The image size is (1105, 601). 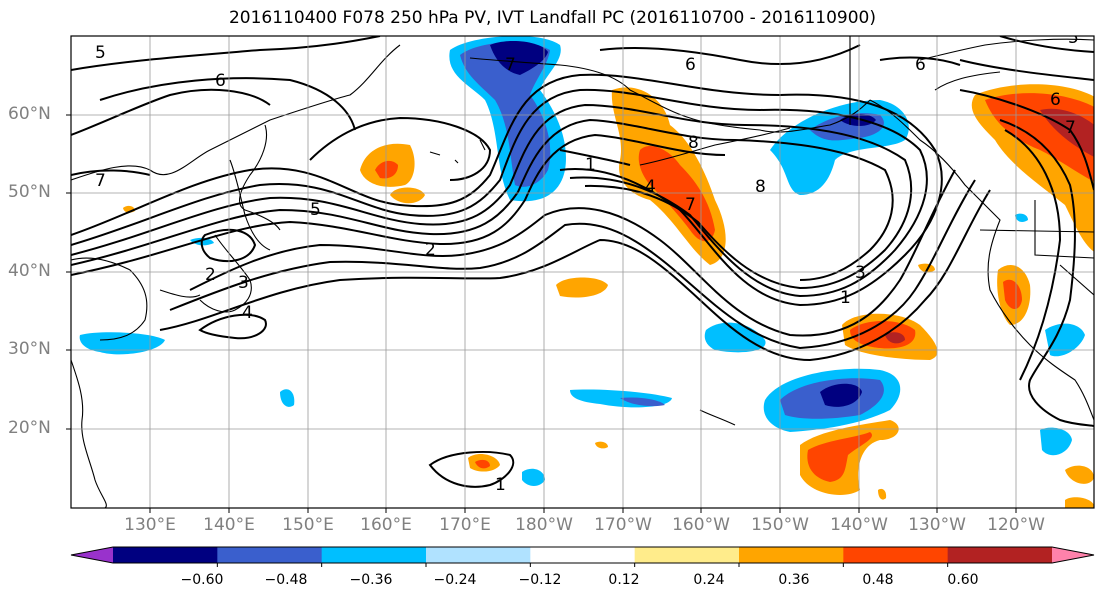 I want to click on lon-label: 130°W, so click(x=937, y=525).